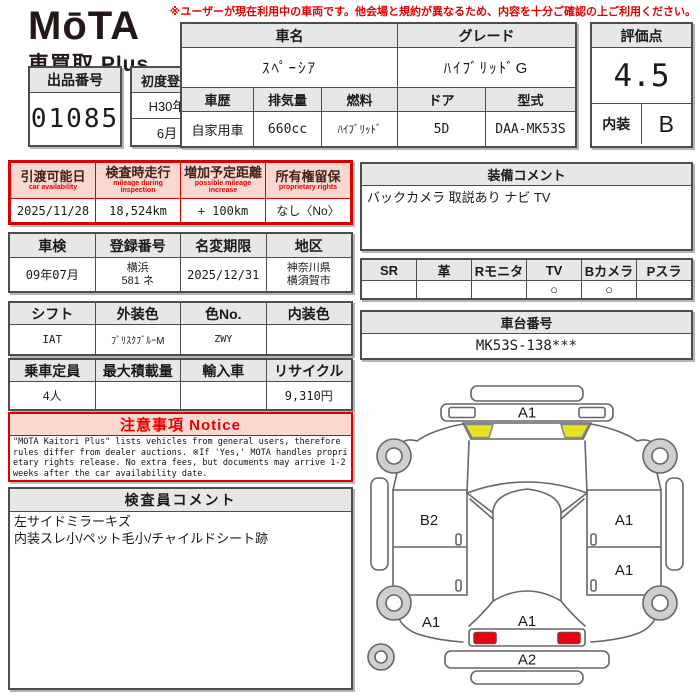 Image resolution: width=700 pixels, height=700 pixels. What do you see at coordinates (660, 456) in the screenshot?
I see `wheel-front-right-hub` at bounding box center [660, 456].